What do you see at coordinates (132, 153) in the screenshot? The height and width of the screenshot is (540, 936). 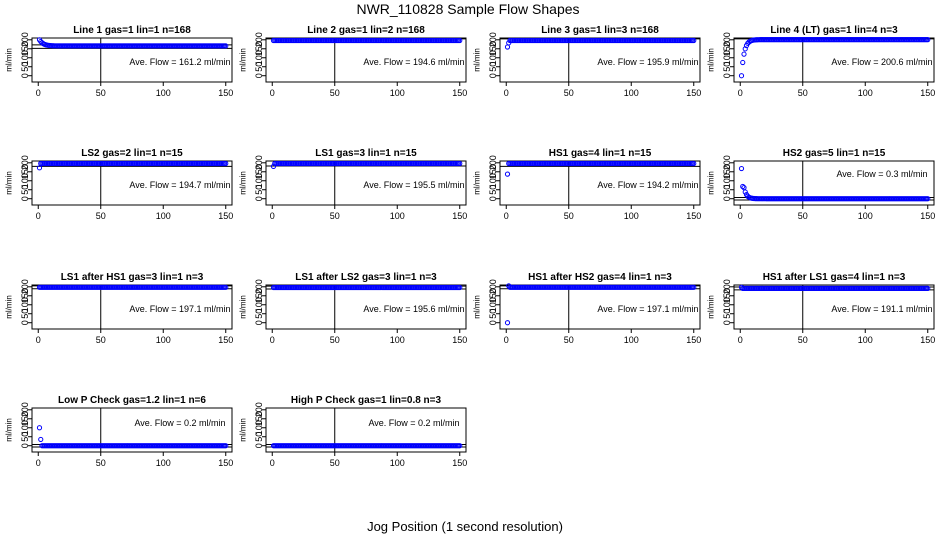 I see `panel-title: LS2 gas=2 lin=1 n=15` at bounding box center [132, 153].